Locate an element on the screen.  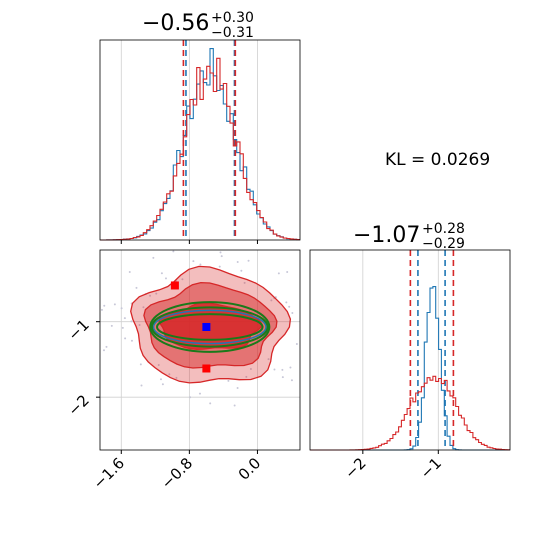
kl-divergence-label: KL = 0.0269 is located at coordinates (437, 160).